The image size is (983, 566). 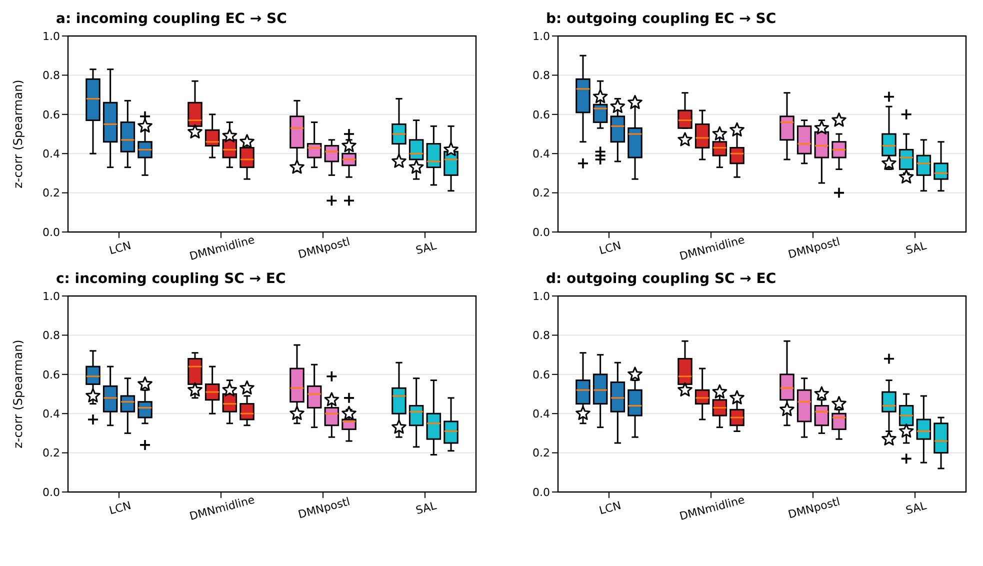 I want to click on chart-title: a: incoming coupling EC → SC, so click(x=171, y=19).